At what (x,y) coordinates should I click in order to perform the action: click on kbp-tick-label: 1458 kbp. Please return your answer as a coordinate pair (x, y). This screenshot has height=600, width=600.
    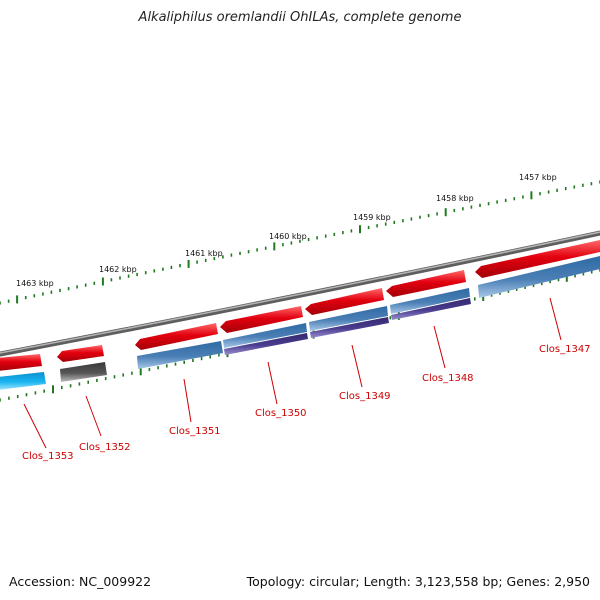
    Looking at the image, I should click on (455, 198).